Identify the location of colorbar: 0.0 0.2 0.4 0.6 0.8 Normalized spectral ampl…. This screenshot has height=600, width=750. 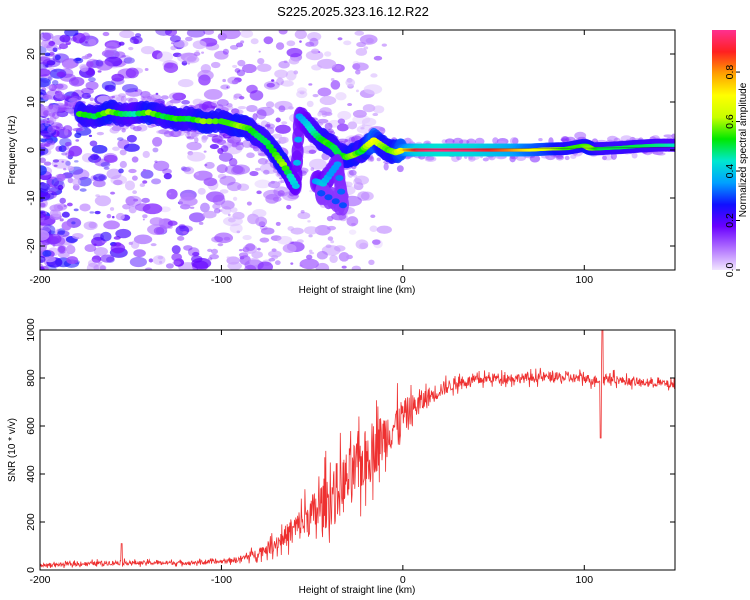
(730, 153).